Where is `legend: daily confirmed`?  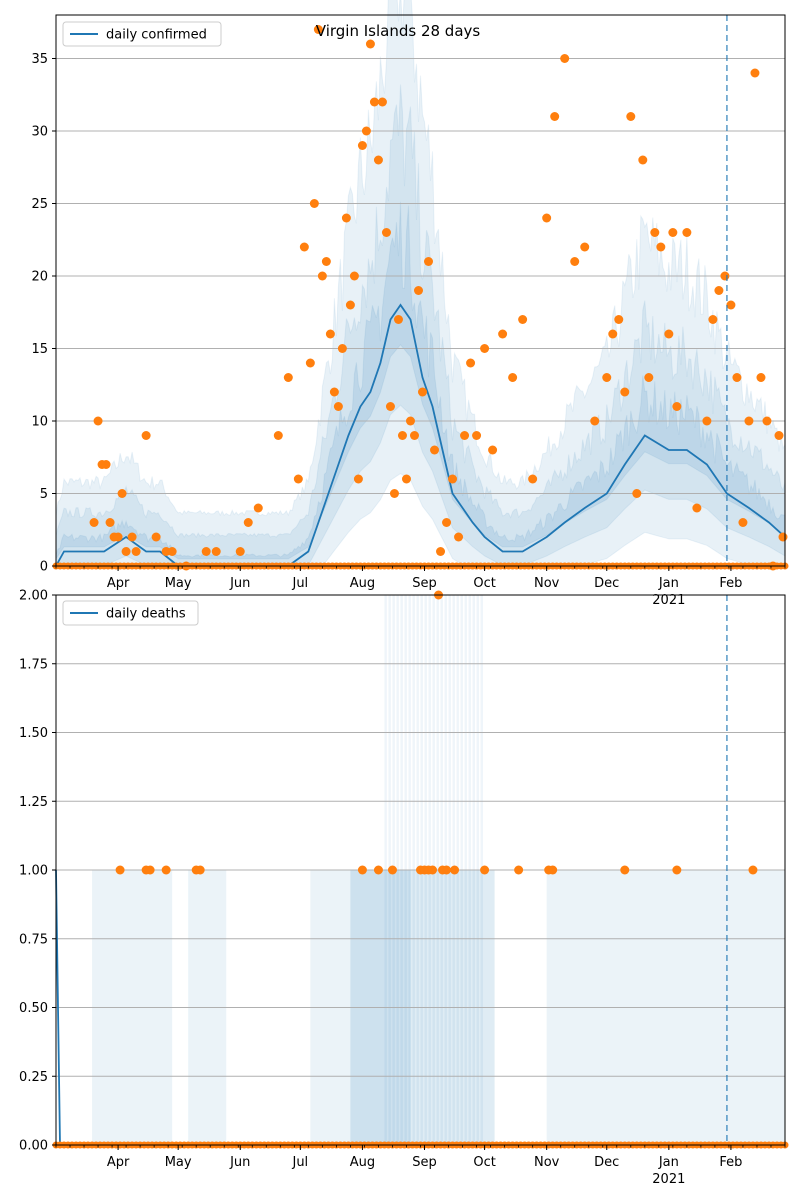 legend: daily confirmed is located at coordinates (142, 34).